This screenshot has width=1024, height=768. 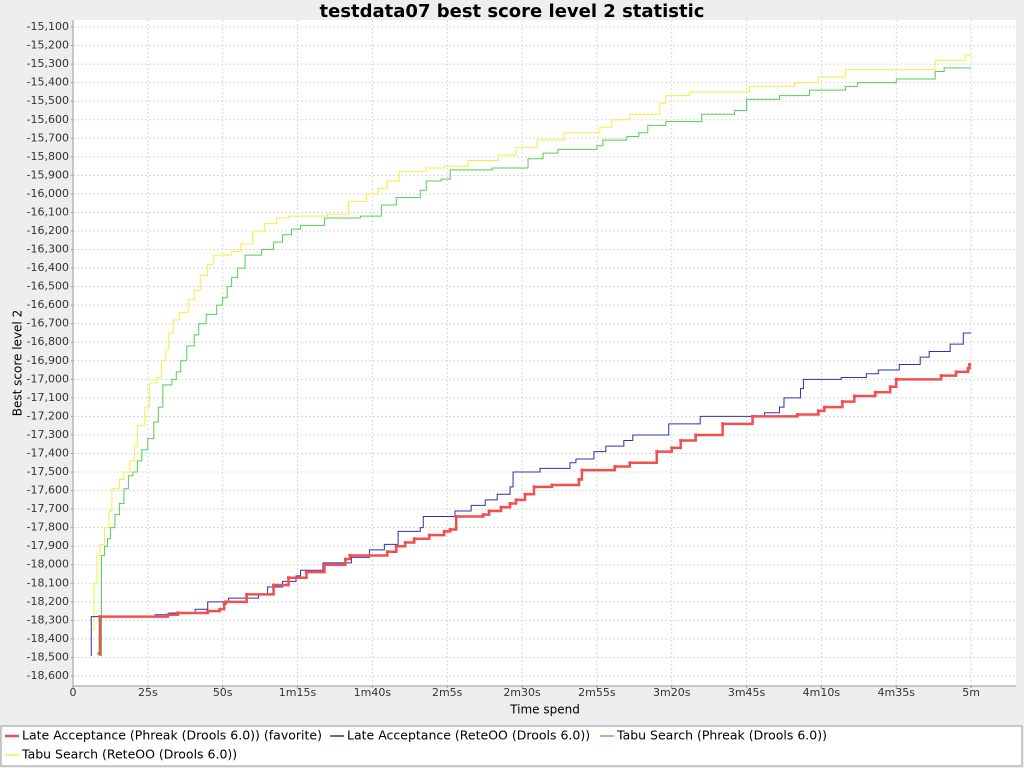 What do you see at coordinates (48, 638) in the screenshot?
I see `y-tick-label: -18,400` at bounding box center [48, 638].